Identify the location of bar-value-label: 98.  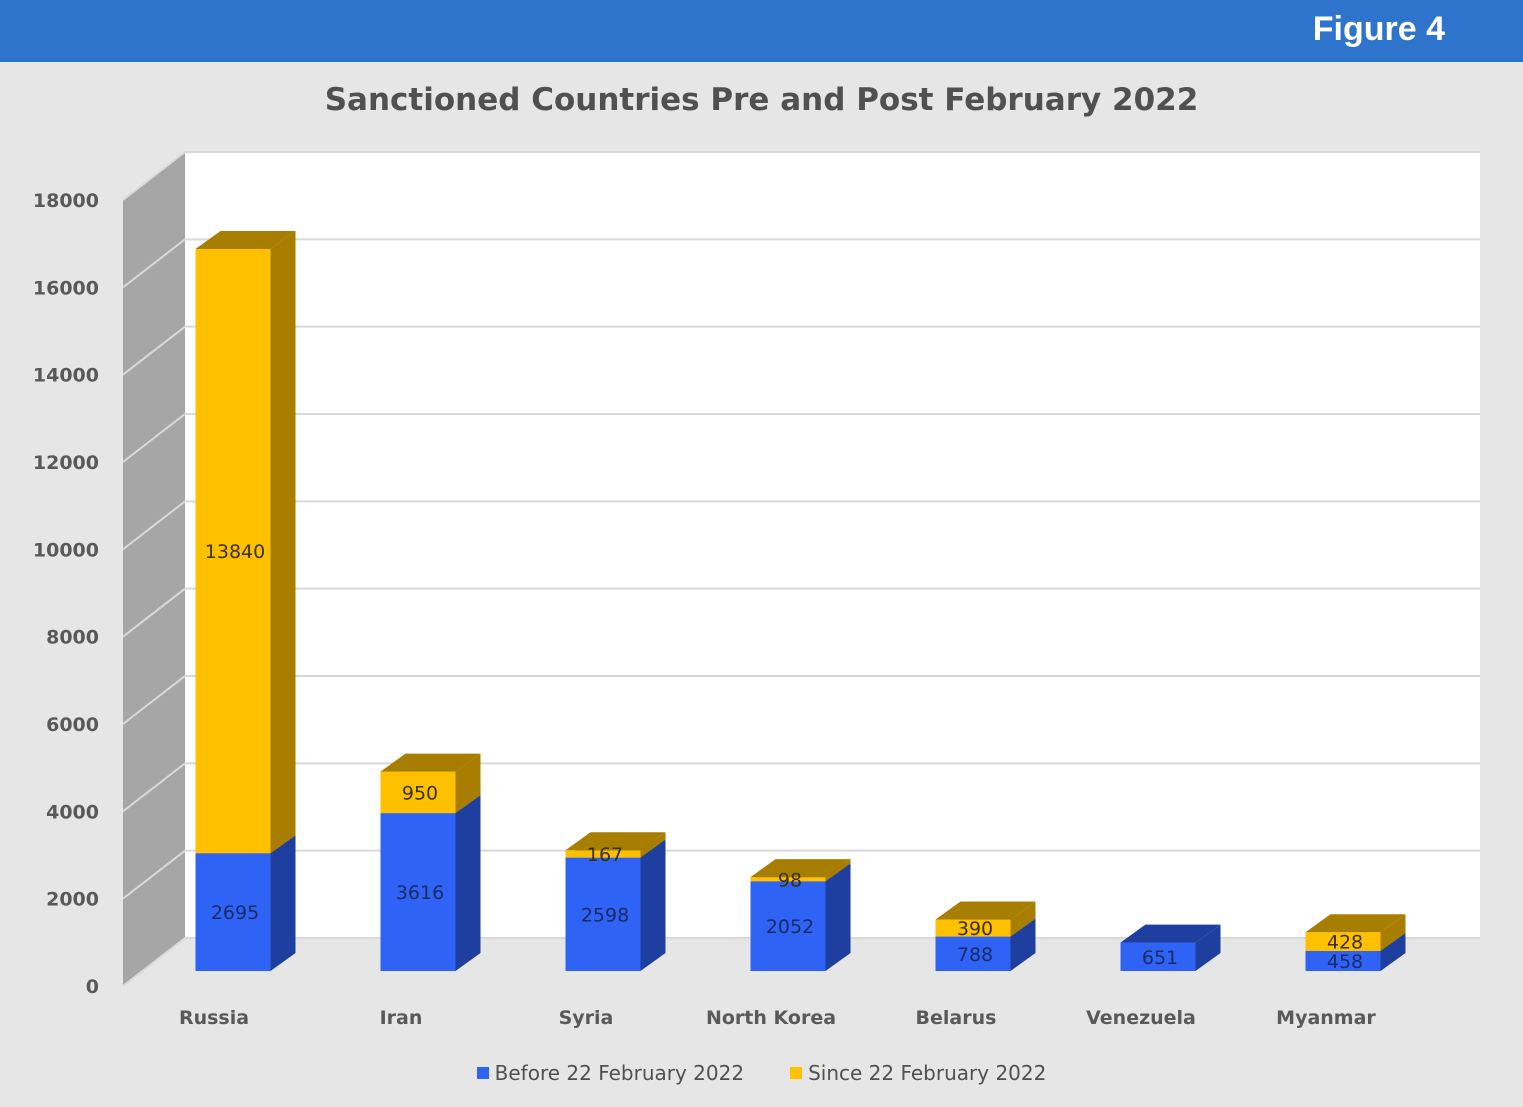
(790, 880).